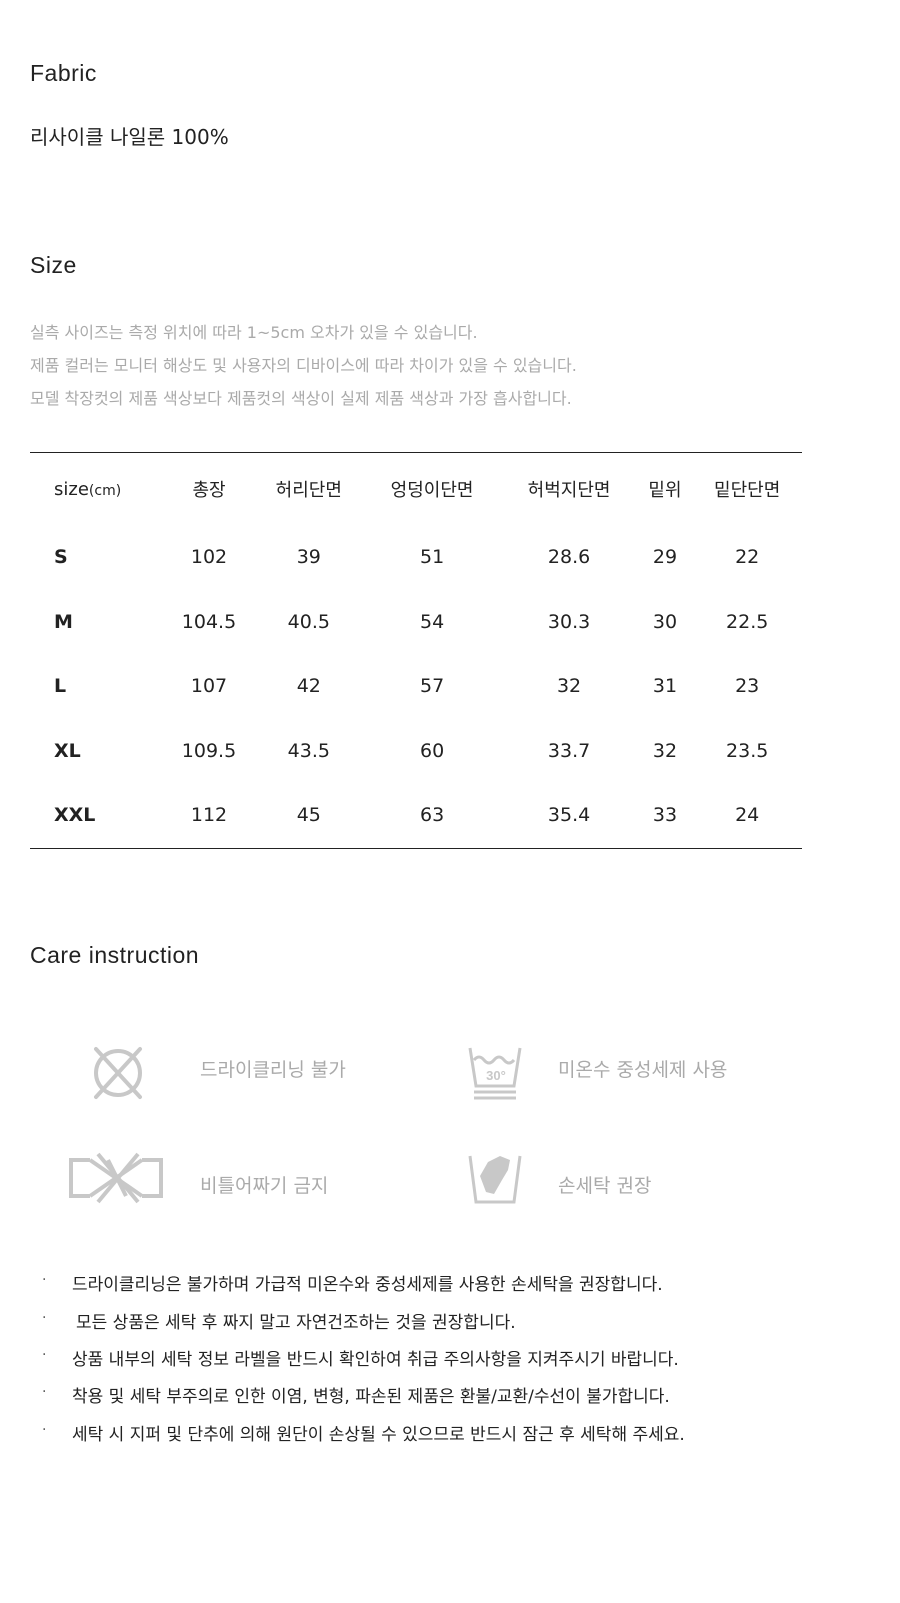 The image size is (900, 1603). Describe the element at coordinates (308, 557) in the screenshot. I see `value-cell: 39` at that location.